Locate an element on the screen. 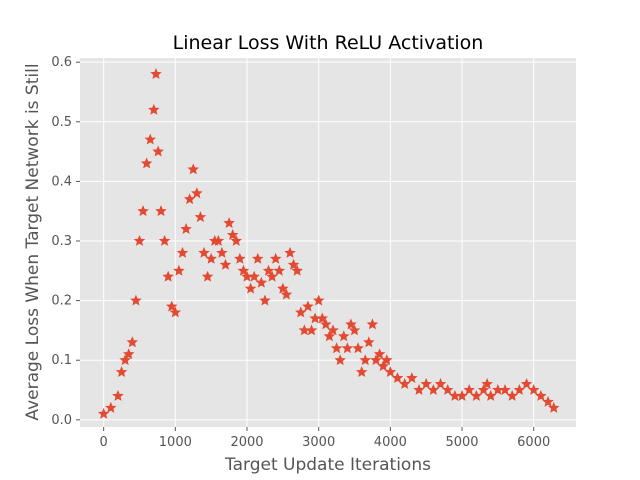 The width and height of the screenshot is (640, 480). x-tick-label: 4000 is located at coordinates (390, 442).